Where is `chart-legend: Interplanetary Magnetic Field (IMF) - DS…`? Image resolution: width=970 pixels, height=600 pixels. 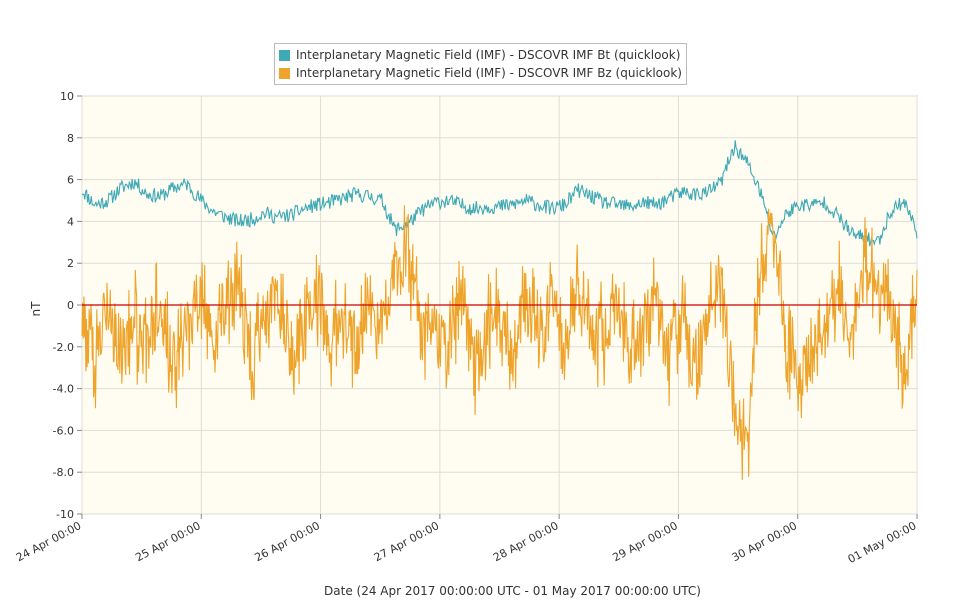 chart-legend: Interplanetary Magnetic Field (IMF) - DS… is located at coordinates (480, 64).